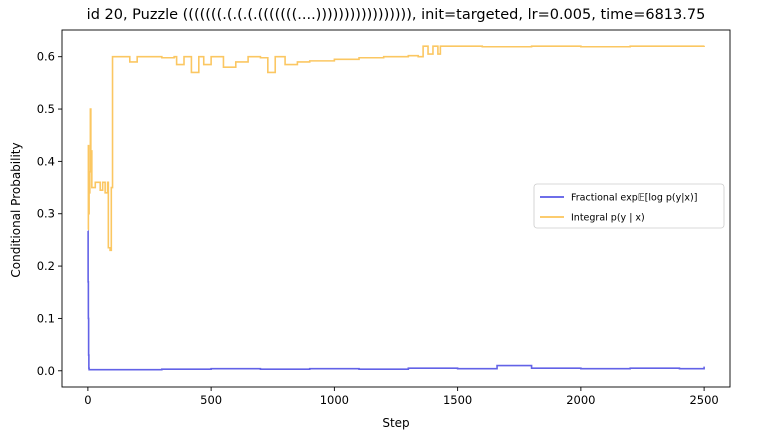 The image size is (760, 440). Describe the element at coordinates (16, 209) in the screenshot. I see `y-axis-label: Conditional Probability` at that location.